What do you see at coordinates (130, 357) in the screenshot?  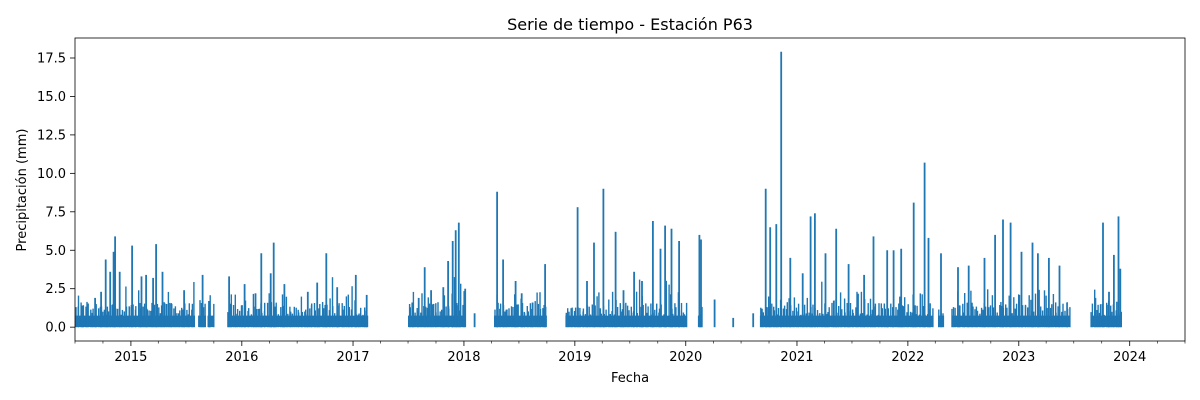 I see `x-tick-label: 2015` at bounding box center [130, 357].